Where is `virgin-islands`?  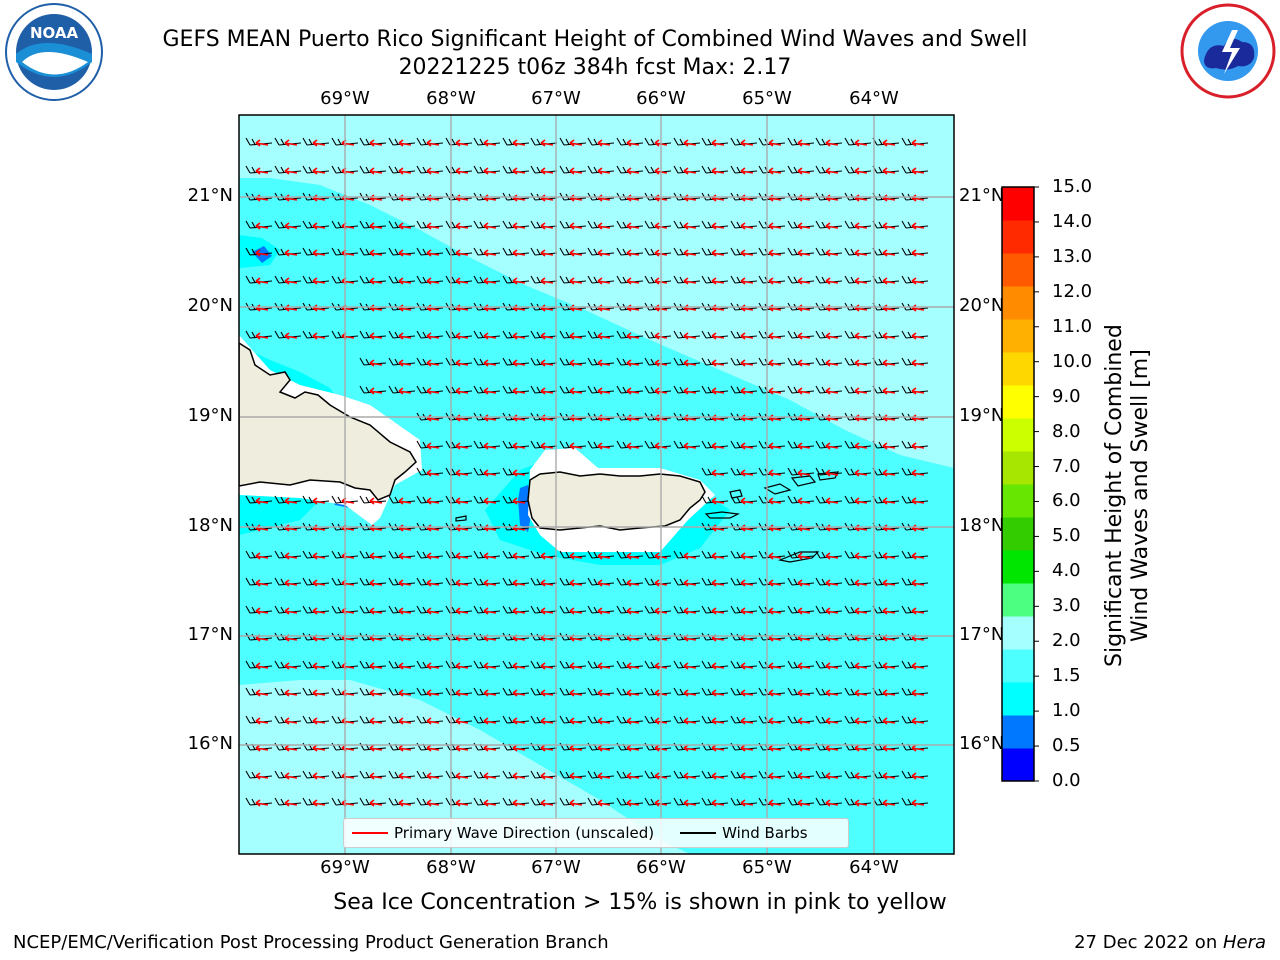
virgin-islands is located at coordinates (801, 483).